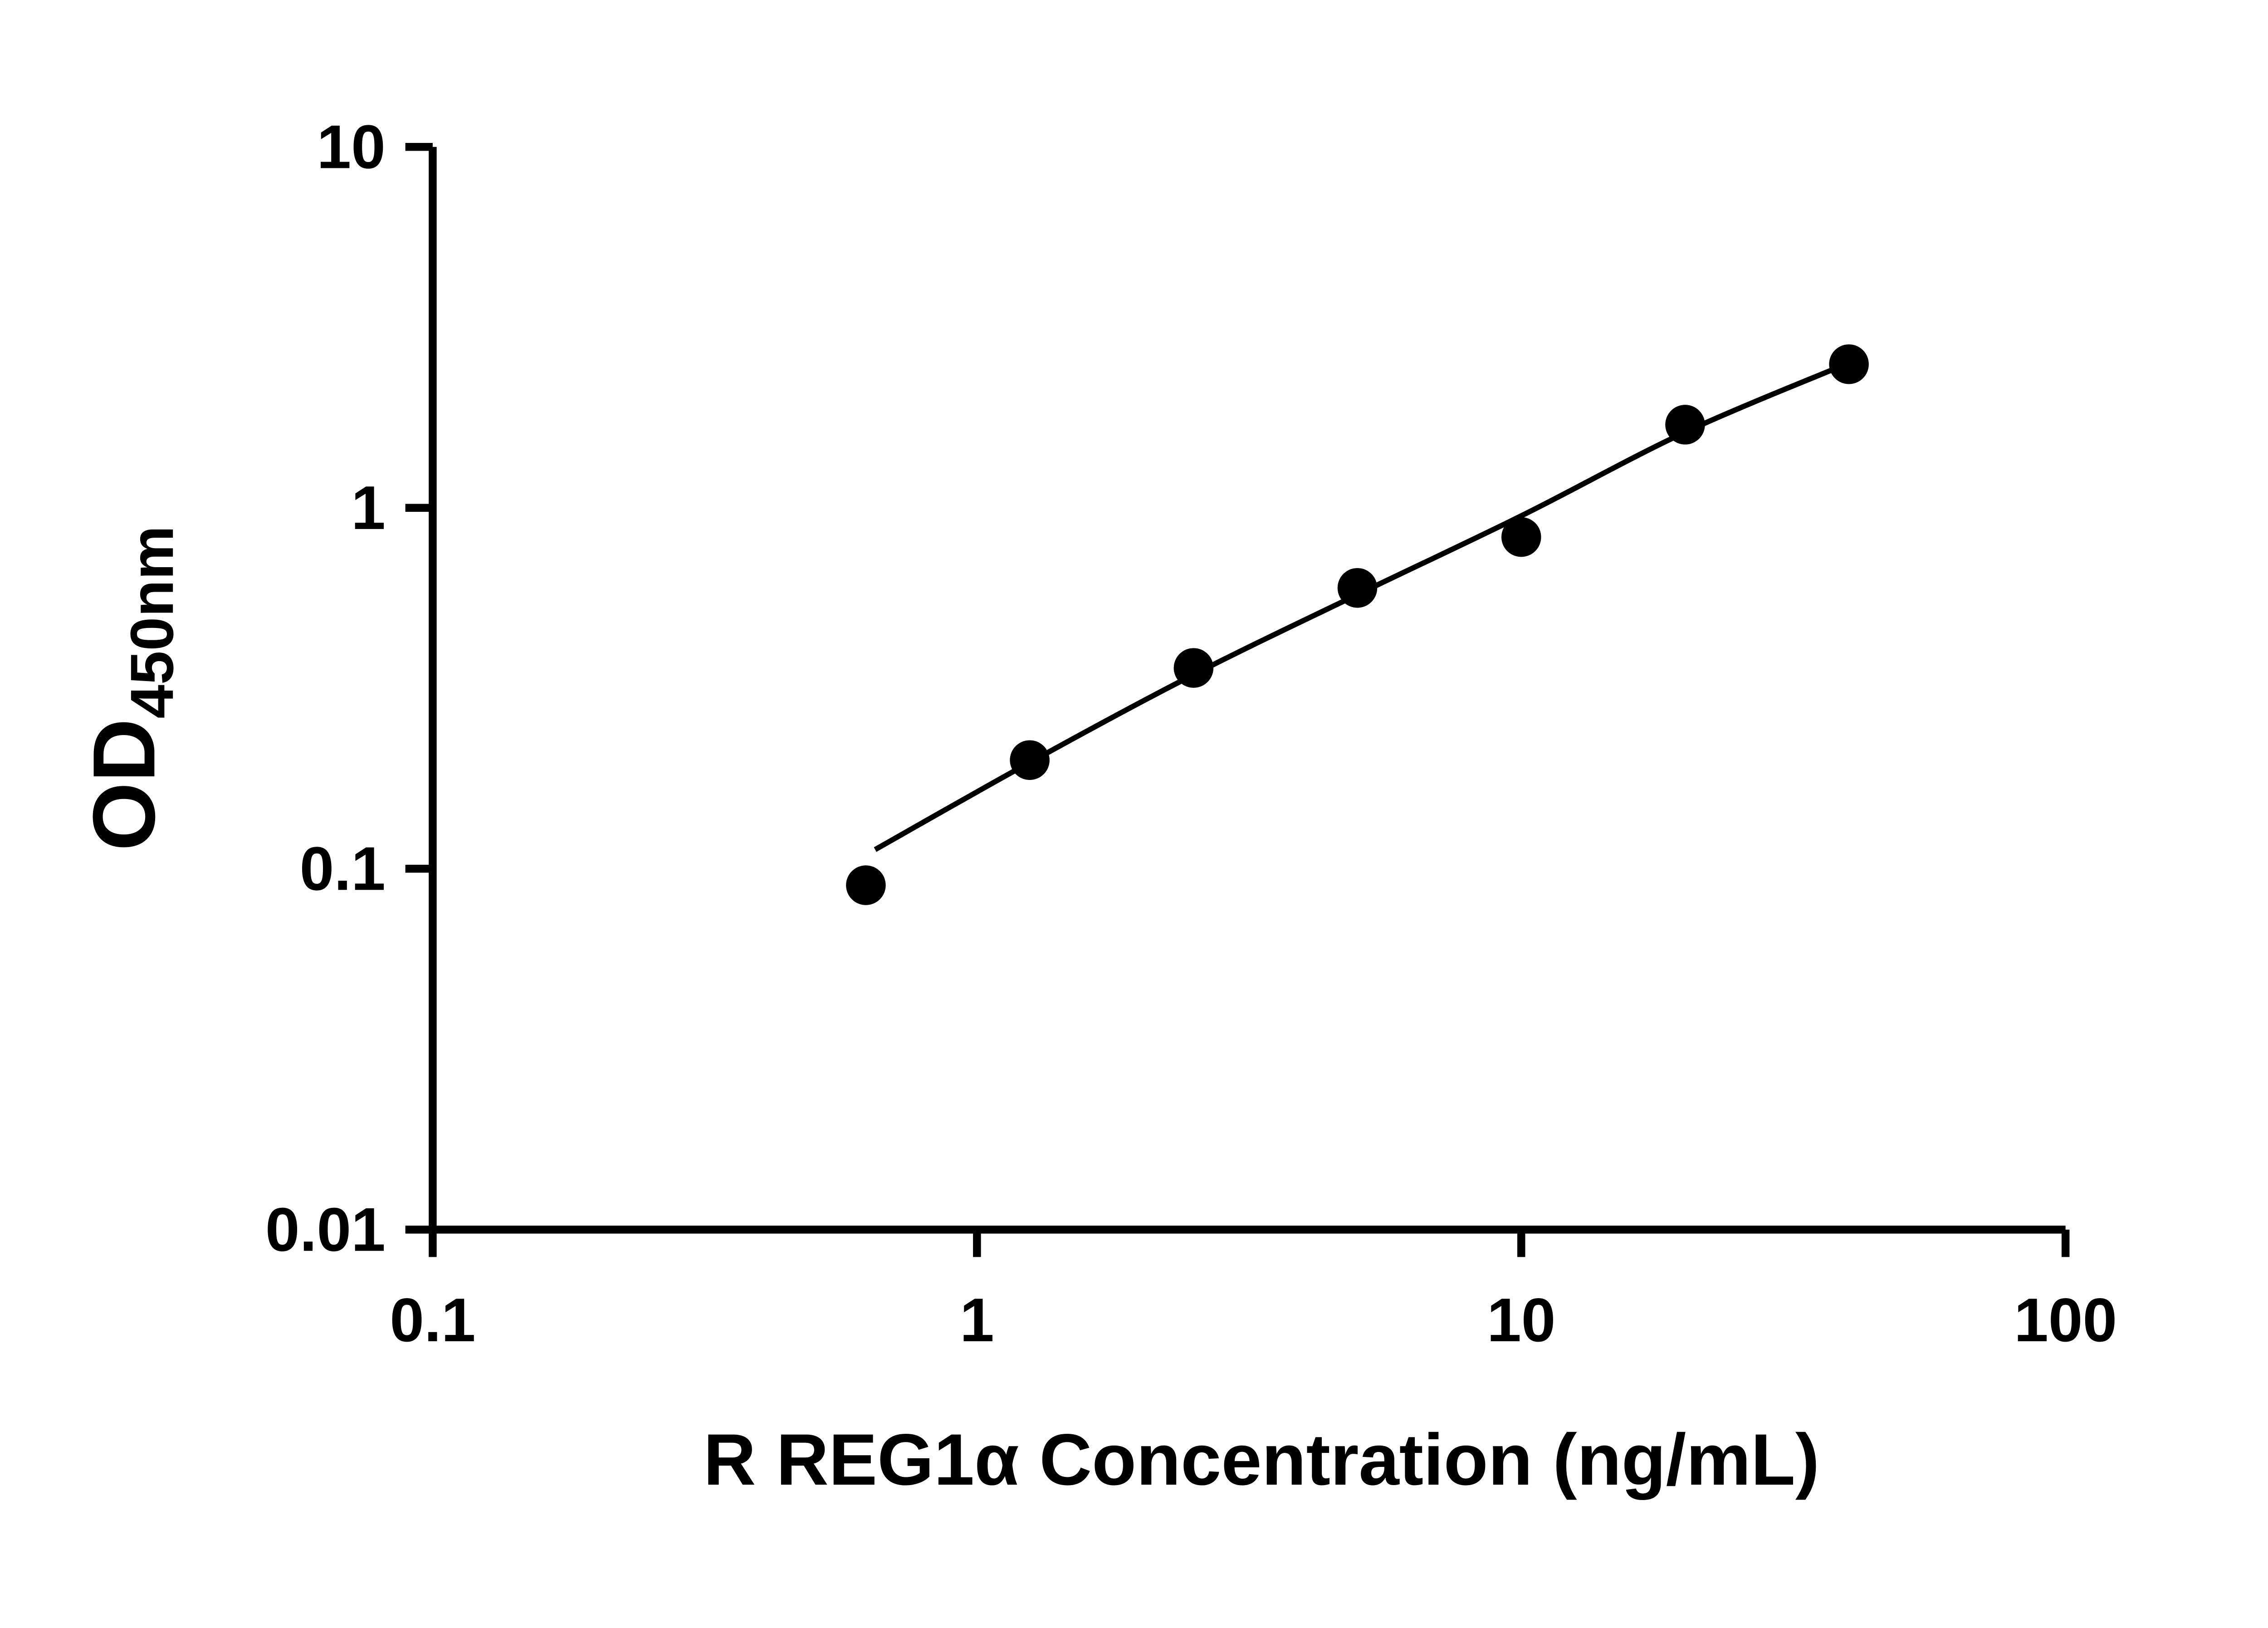 This screenshot has height=1628, width=2268. I want to click on y-axis-title-subscript: 450nm, so click(152, 622).